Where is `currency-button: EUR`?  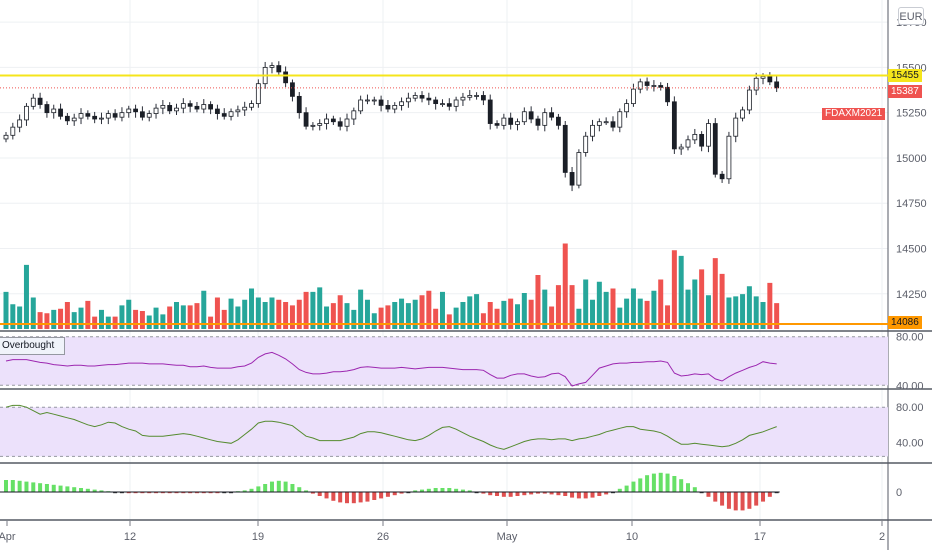
currency-button: EUR is located at coordinates (911, 16).